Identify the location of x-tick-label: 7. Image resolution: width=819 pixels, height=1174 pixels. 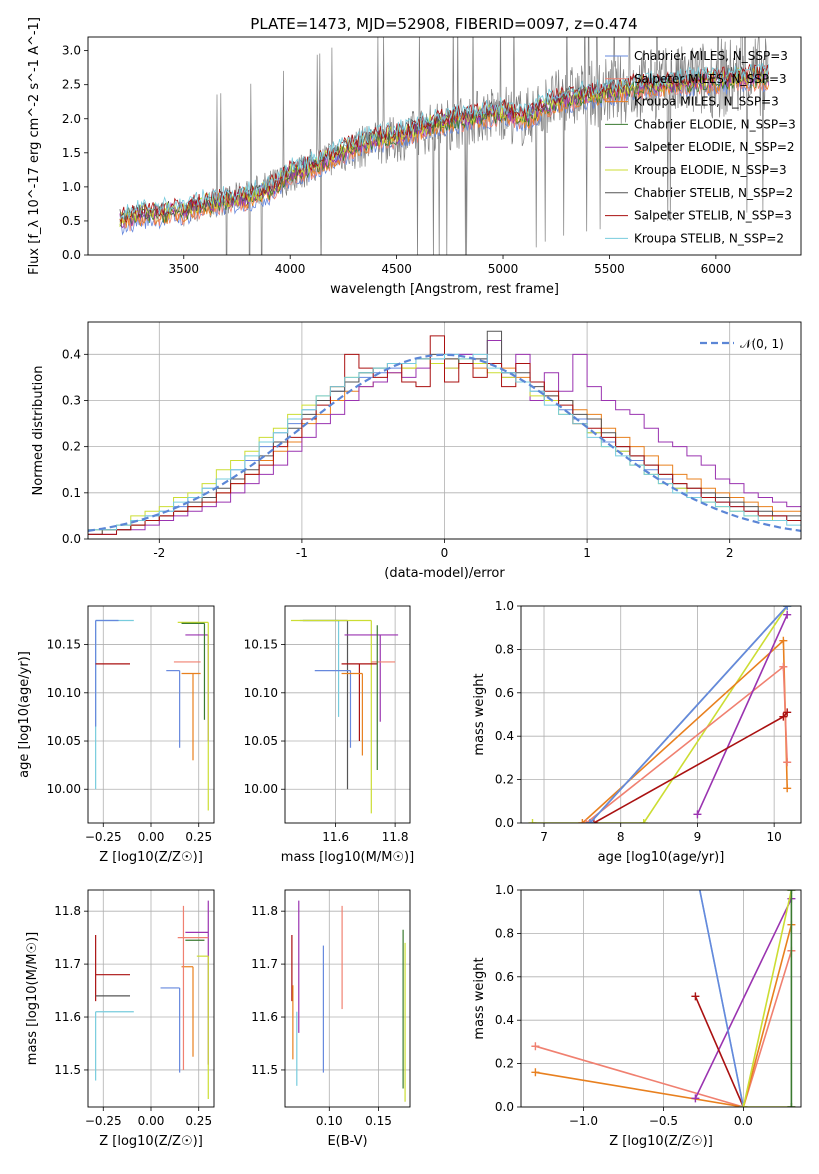
(544, 837).